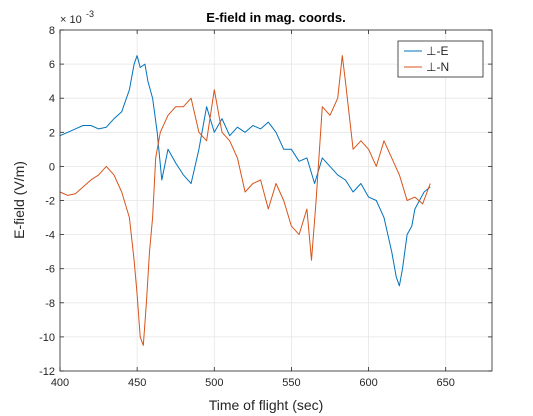  I want to click on y-tick-label: -12, so click(47, 372).